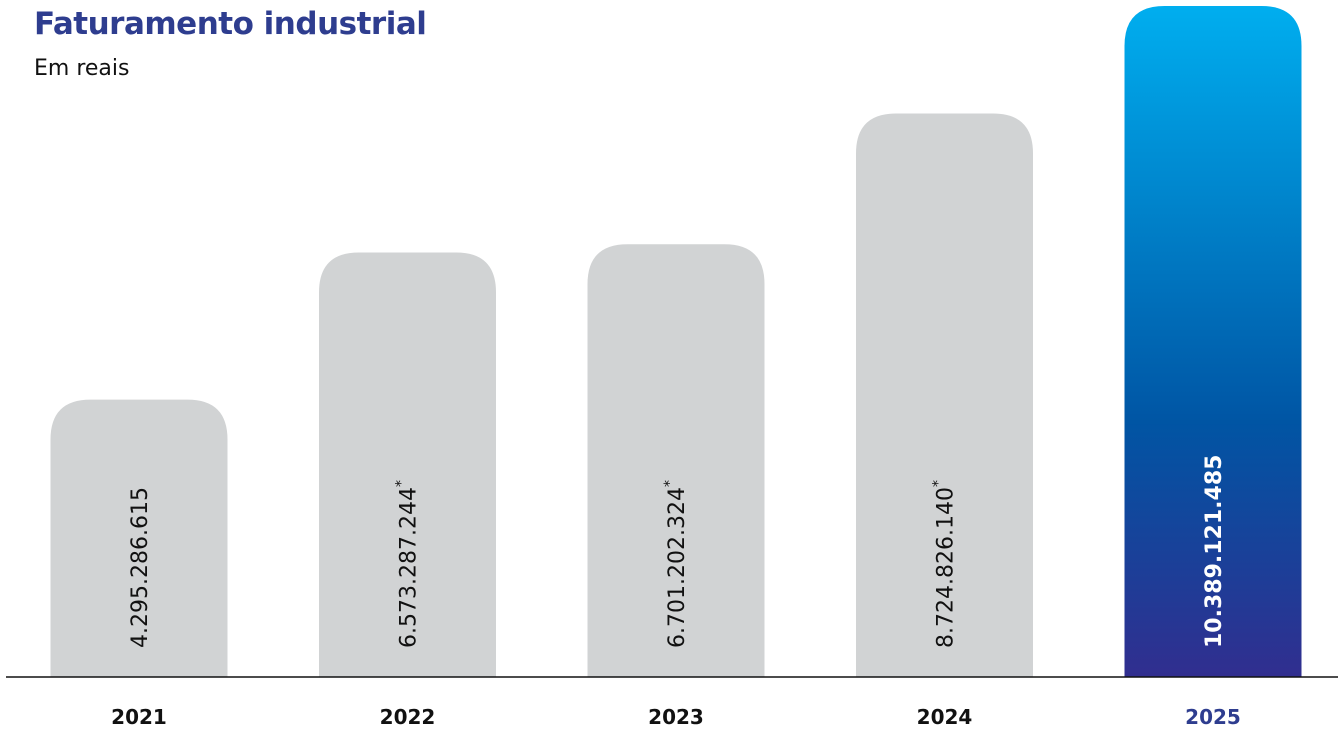  I want to click on chart-subtitle: Em reais, so click(82, 68).